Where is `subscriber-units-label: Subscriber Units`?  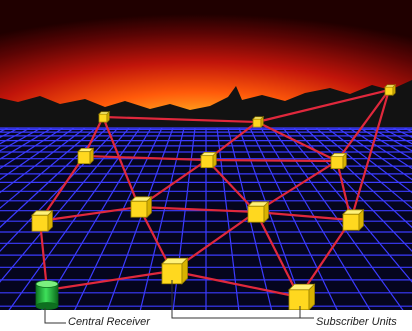
subscriber-units-label: Subscriber Units is located at coordinates (356, 322).